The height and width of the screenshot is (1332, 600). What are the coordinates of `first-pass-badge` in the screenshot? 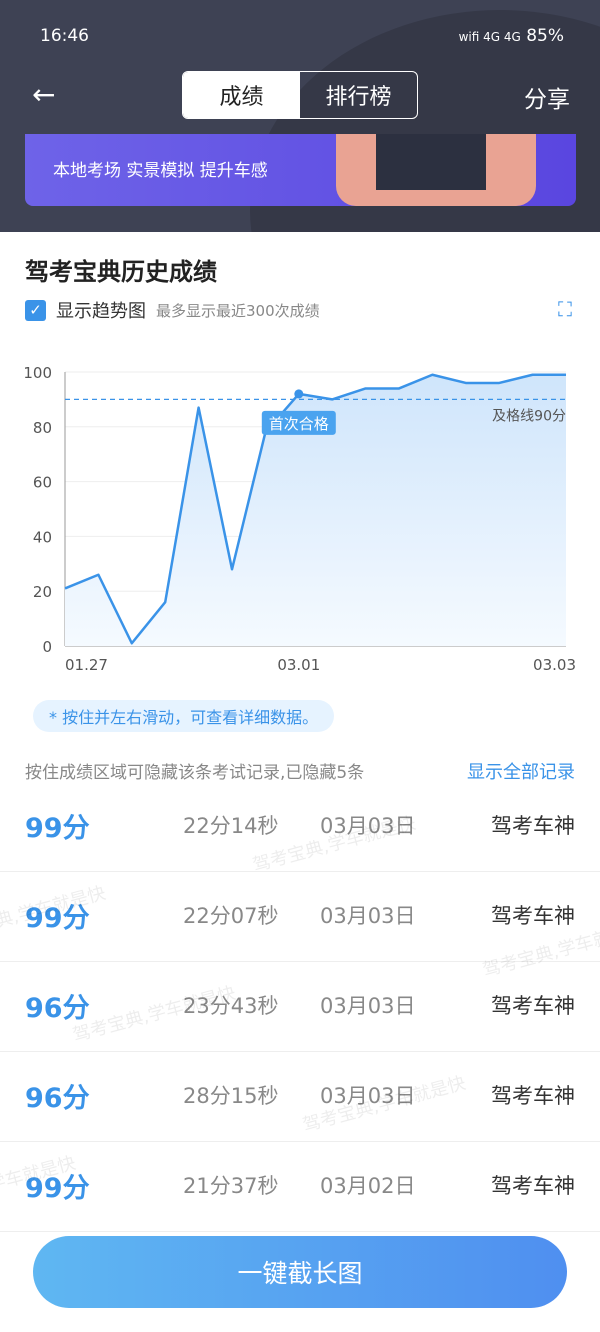 It's located at (298, 422).